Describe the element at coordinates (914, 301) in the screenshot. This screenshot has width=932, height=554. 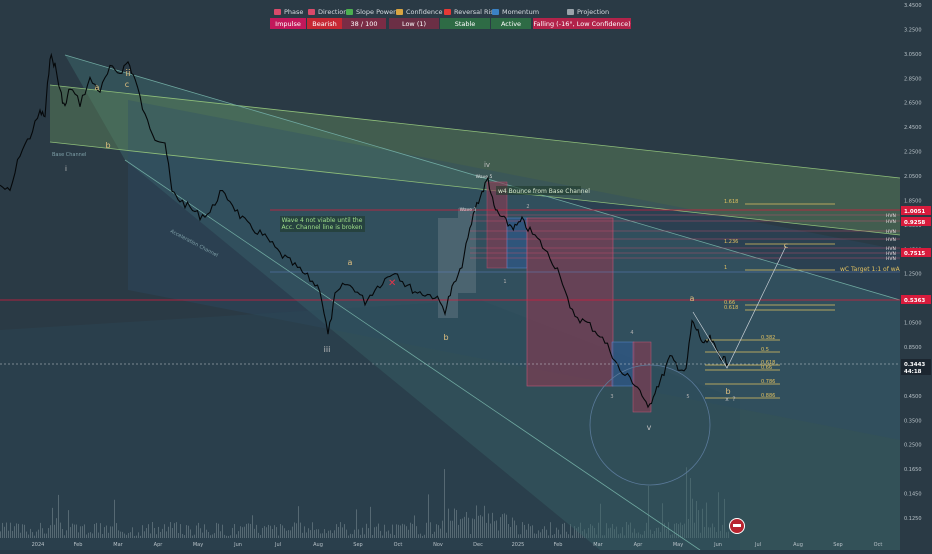
I see `price-tag-label: 0.5363` at that location.